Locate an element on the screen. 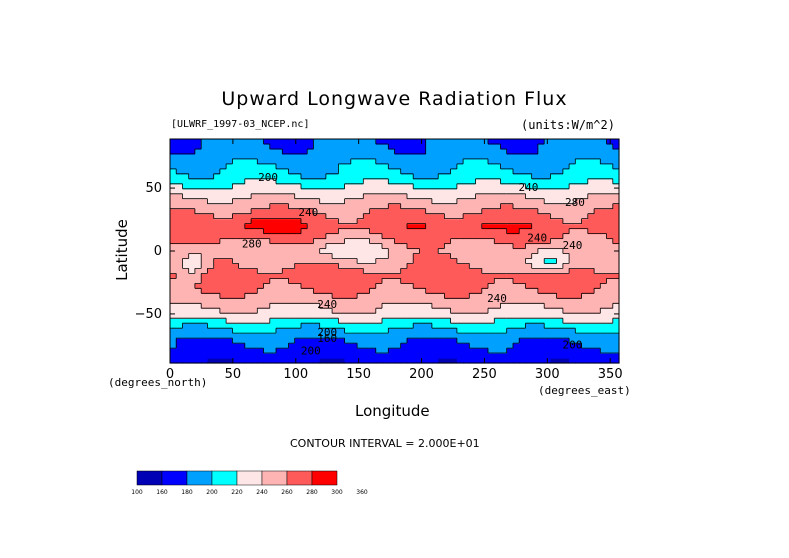 This screenshot has height=558, width=789. x-tick-label: 150 is located at coordinates (358, 374).